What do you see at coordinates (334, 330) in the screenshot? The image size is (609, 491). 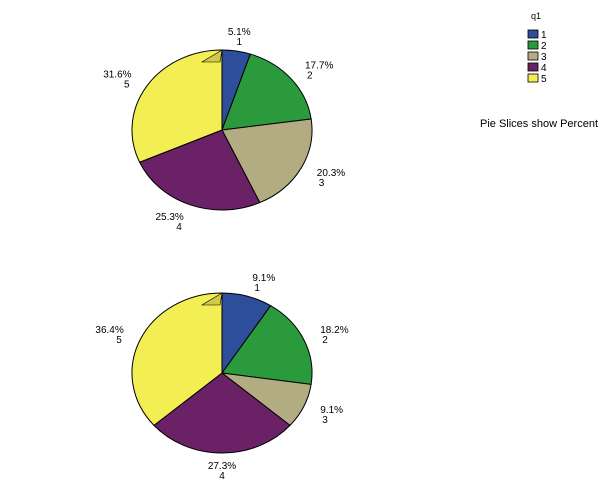 I see `pie-2-slice-2-percent-label: 18.2%` at bounding box center [334, 330].